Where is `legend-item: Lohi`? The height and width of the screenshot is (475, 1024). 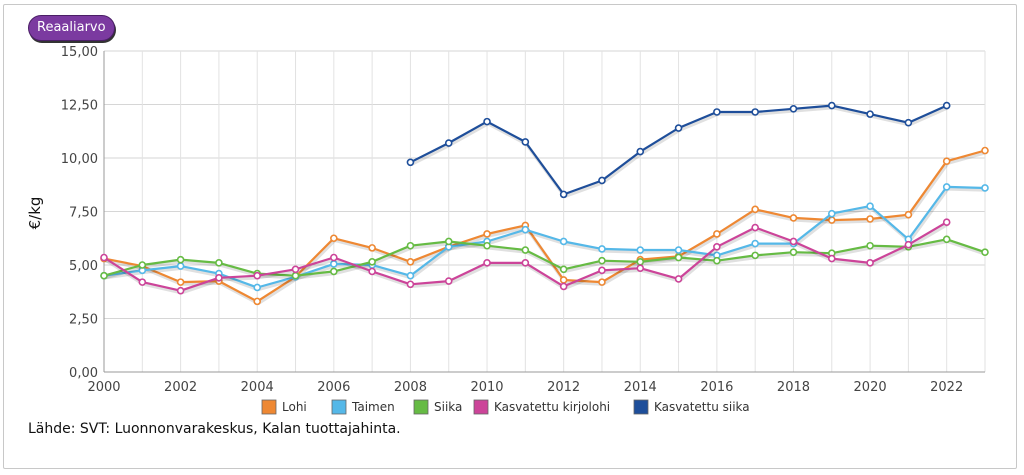 legend-item: Lohi is located at coordinates (284, 407).